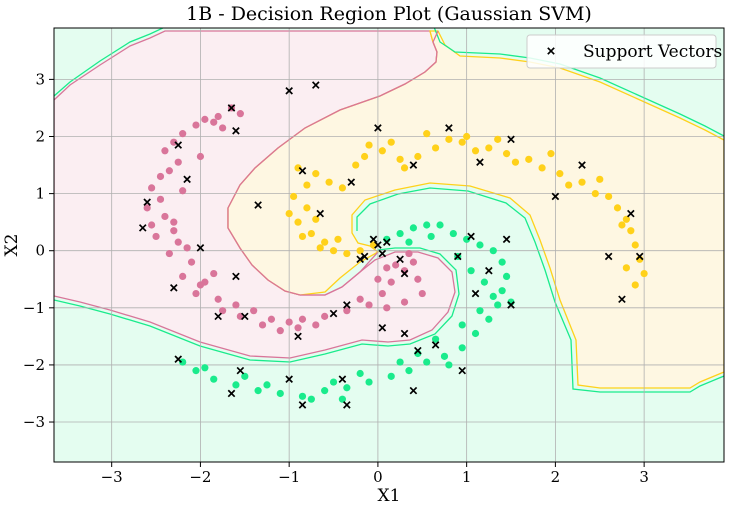 The height and width of the screenshot is (508, 733). Describe the element at coordinates (467, 477) in the screenshot. I see `x-tick-label: 1` at that location.